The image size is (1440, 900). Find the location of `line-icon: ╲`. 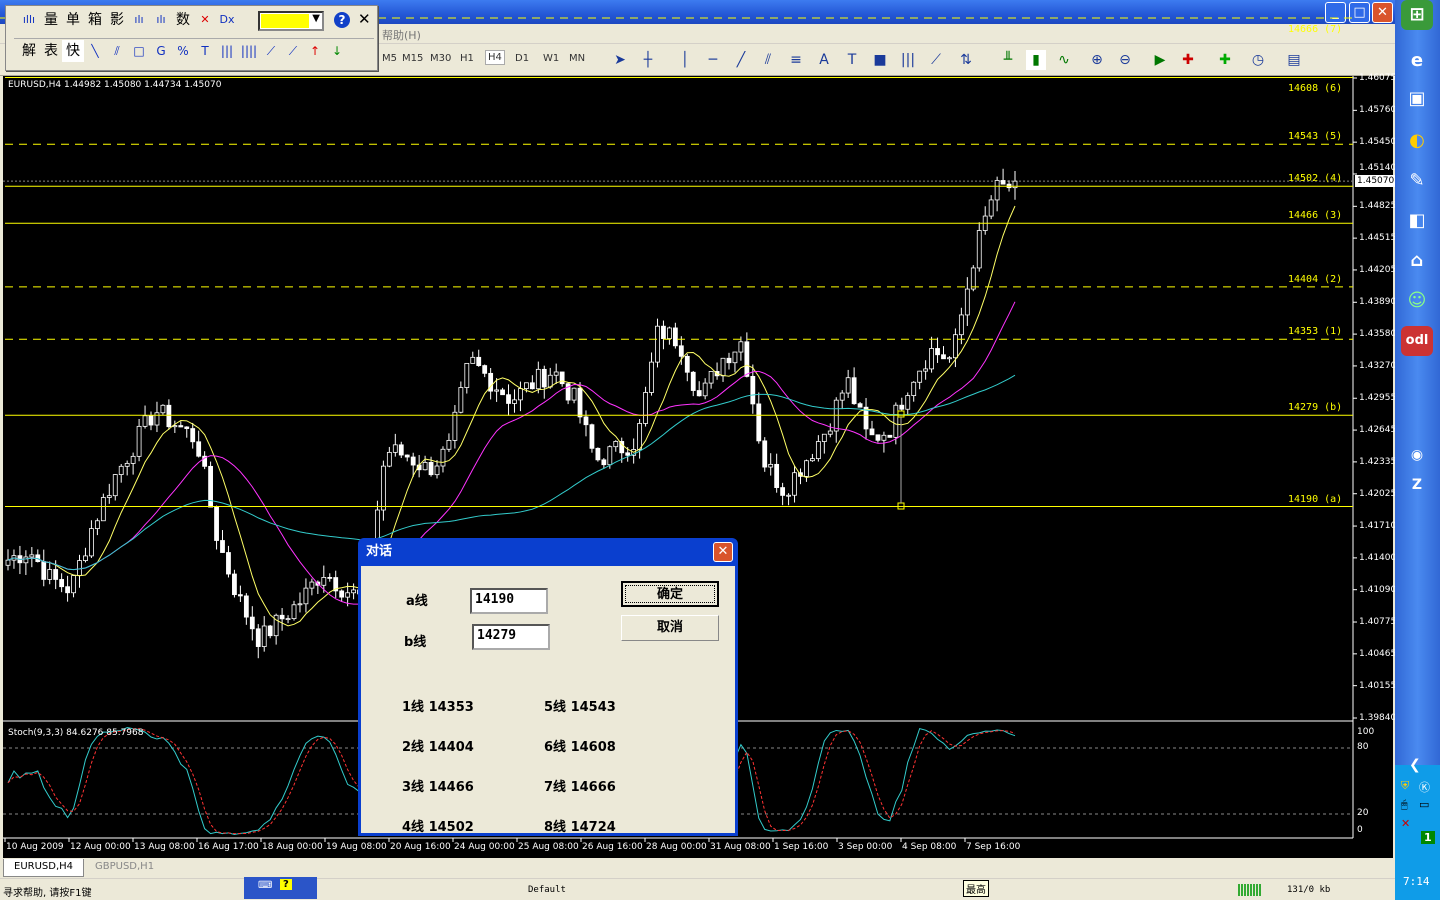

line-icon: ╲ is located at coordinates (95, 51).